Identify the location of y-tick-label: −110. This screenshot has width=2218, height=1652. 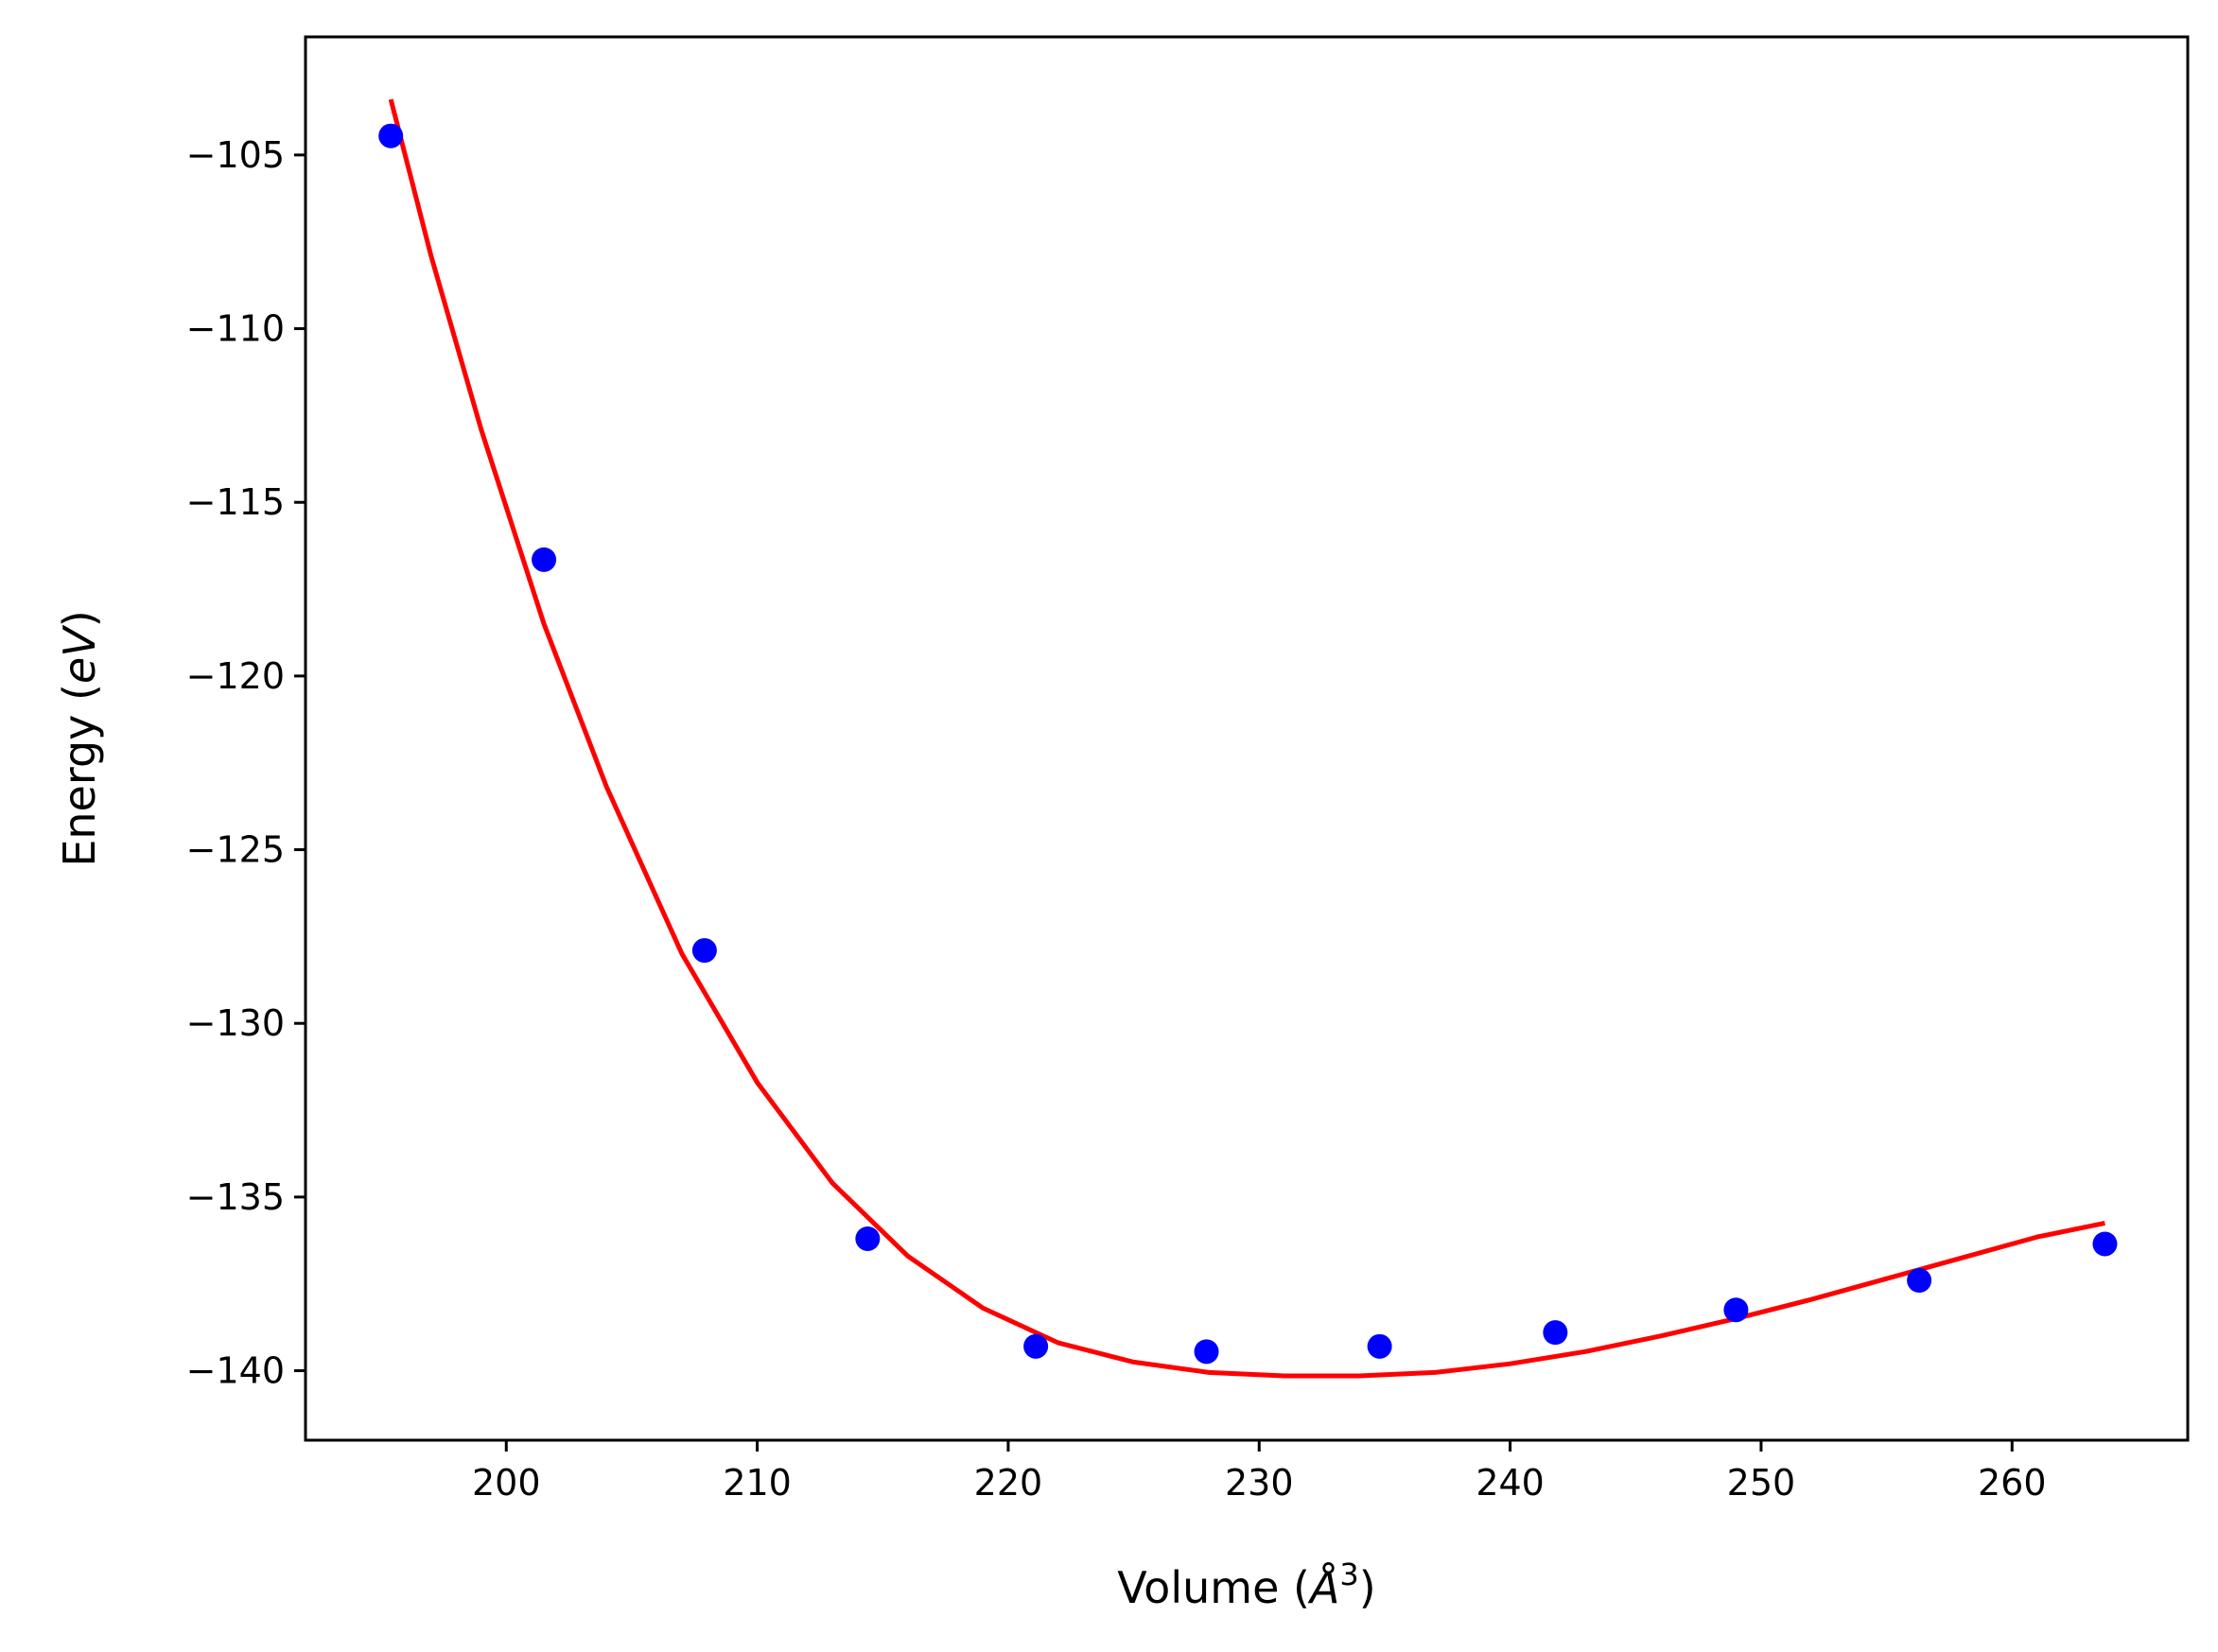
(235, 329).